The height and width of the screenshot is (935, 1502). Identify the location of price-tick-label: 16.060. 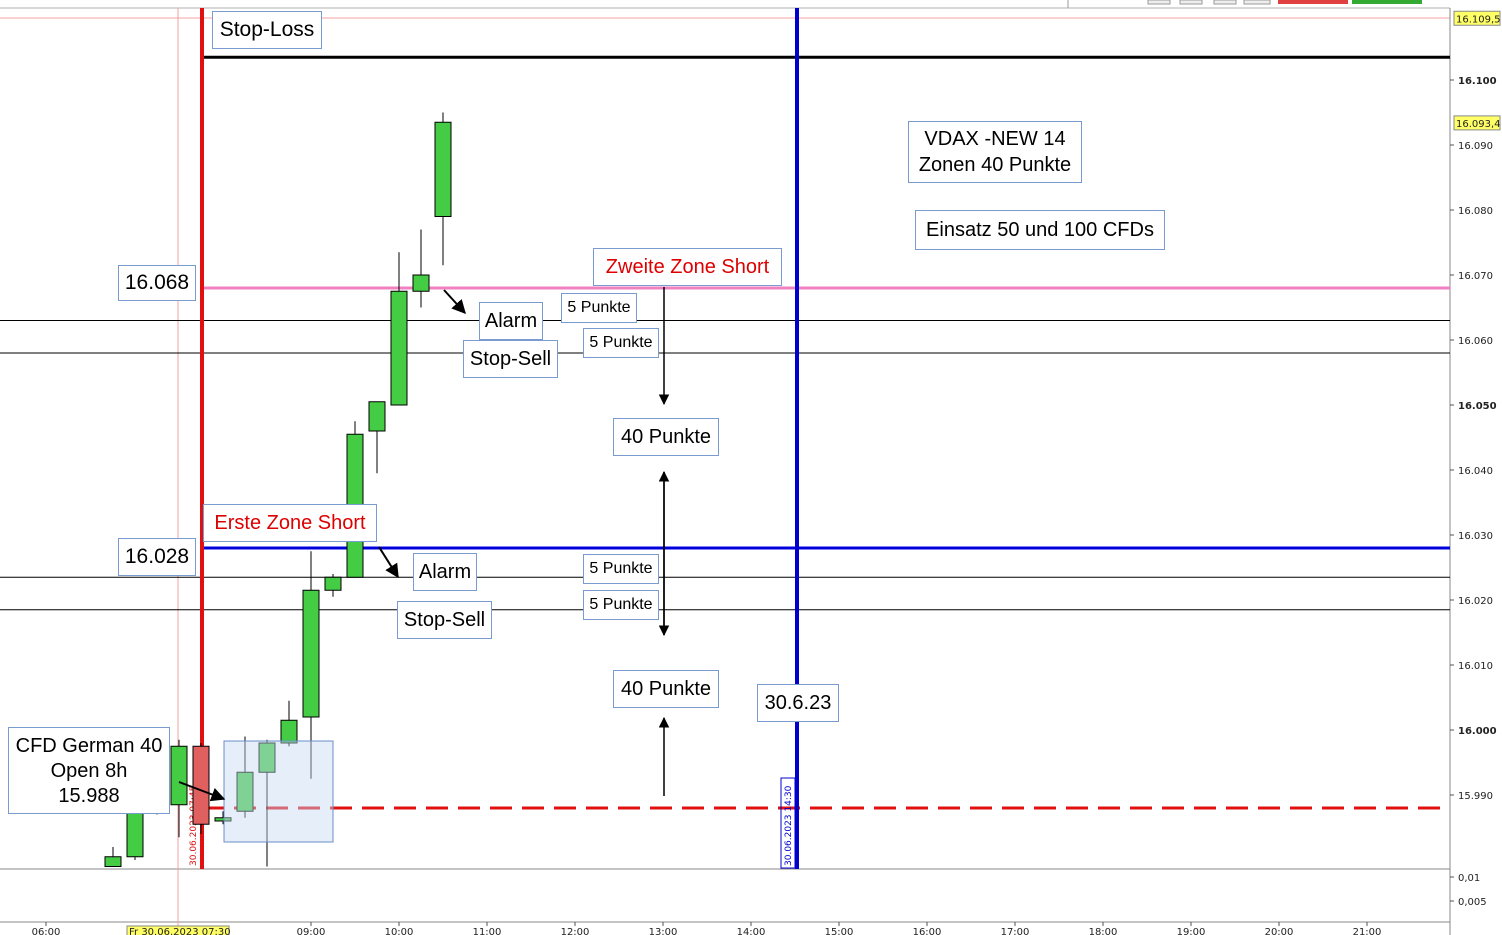
(1475, 341).